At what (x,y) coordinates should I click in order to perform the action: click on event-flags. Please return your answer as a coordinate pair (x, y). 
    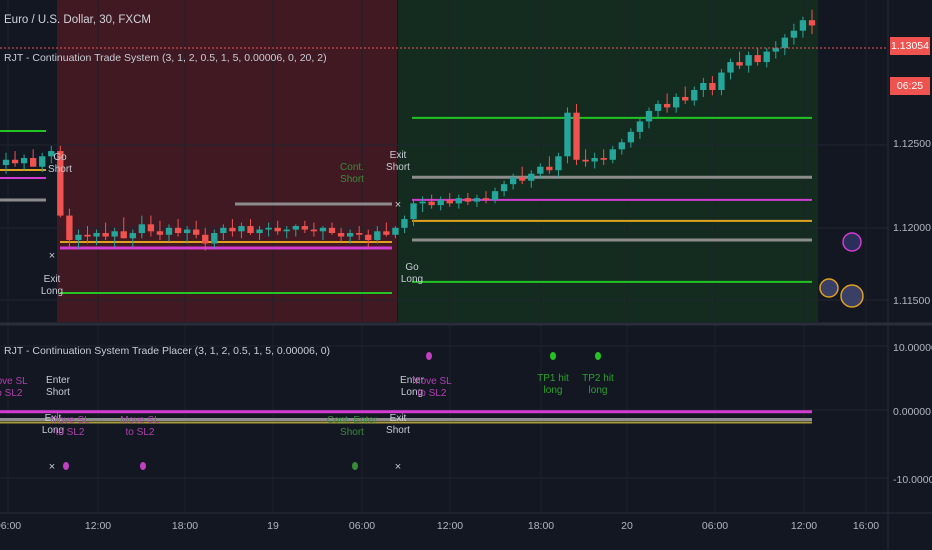
    Looking at the image, I should click on (841, 270).